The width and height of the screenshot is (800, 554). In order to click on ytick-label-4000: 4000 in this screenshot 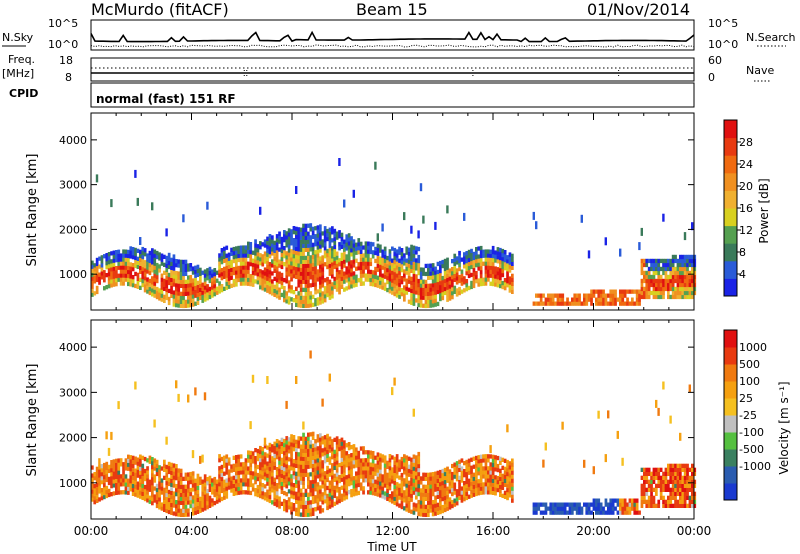, I will do `click(73, 347)`.